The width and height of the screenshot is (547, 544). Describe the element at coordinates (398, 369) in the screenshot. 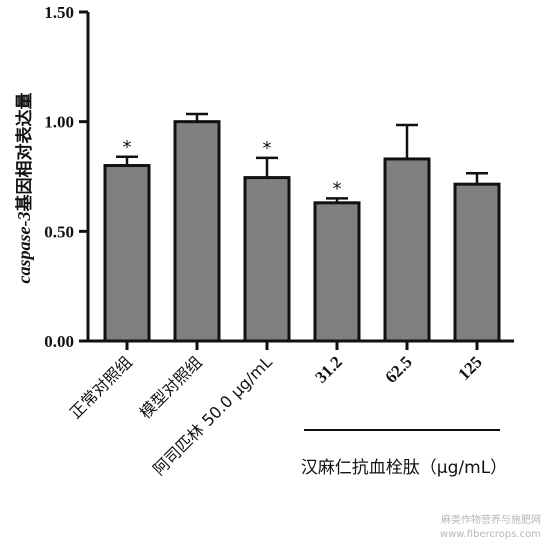

I see `x-tick-label: 62.5` at that location.